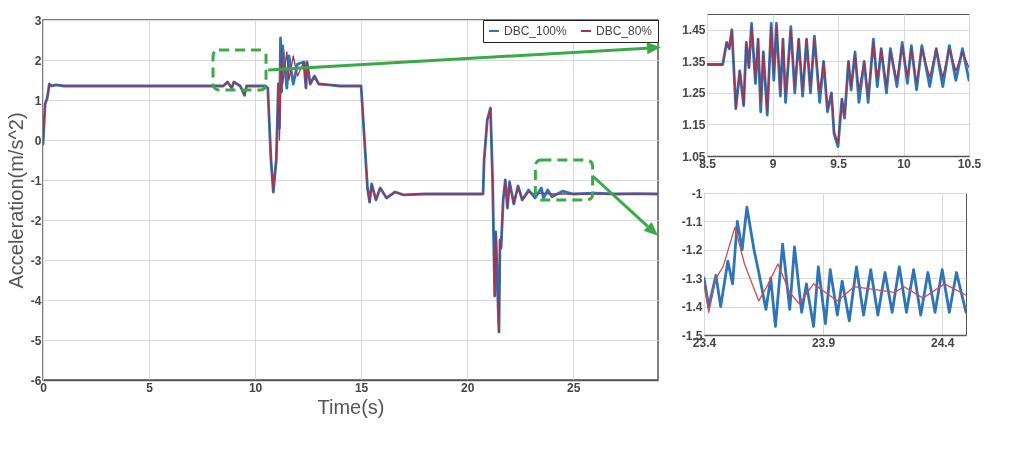 The height and width of the screenshot is (462, 1036). I want to click on y-tick-label: 1.45, so click(694, 30).